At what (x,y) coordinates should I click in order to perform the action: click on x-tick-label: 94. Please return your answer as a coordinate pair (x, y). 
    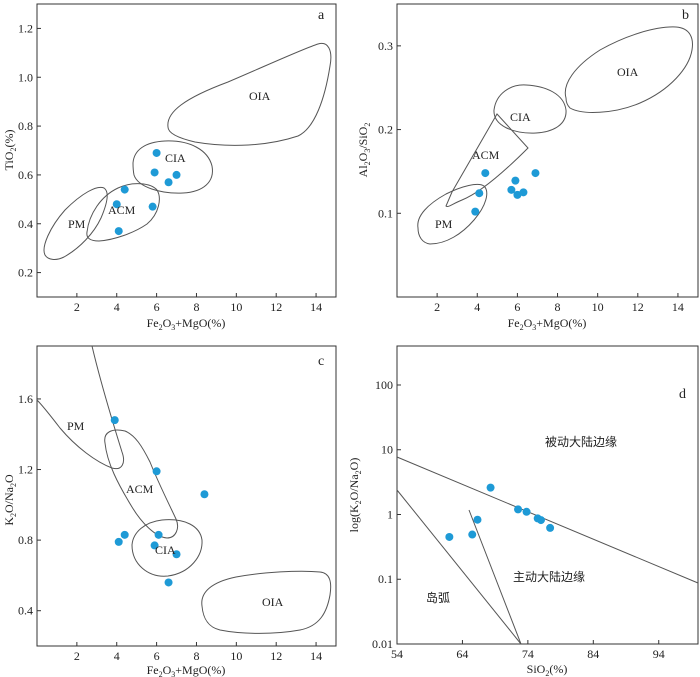
    Looking at the image, I should click on (659, 654).